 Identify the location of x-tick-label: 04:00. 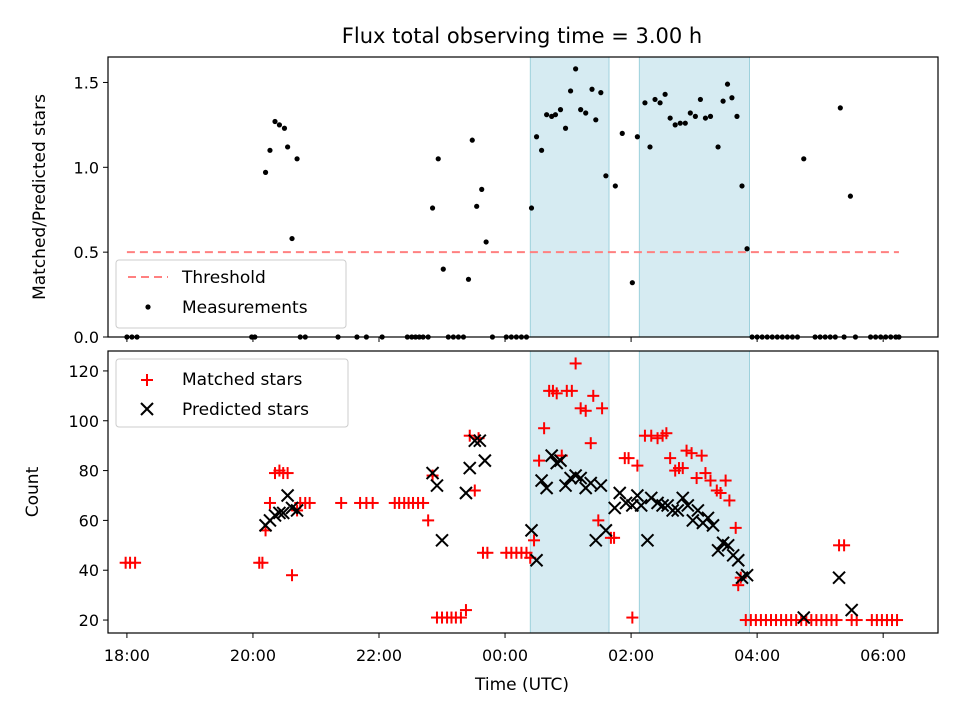
(757, 655).